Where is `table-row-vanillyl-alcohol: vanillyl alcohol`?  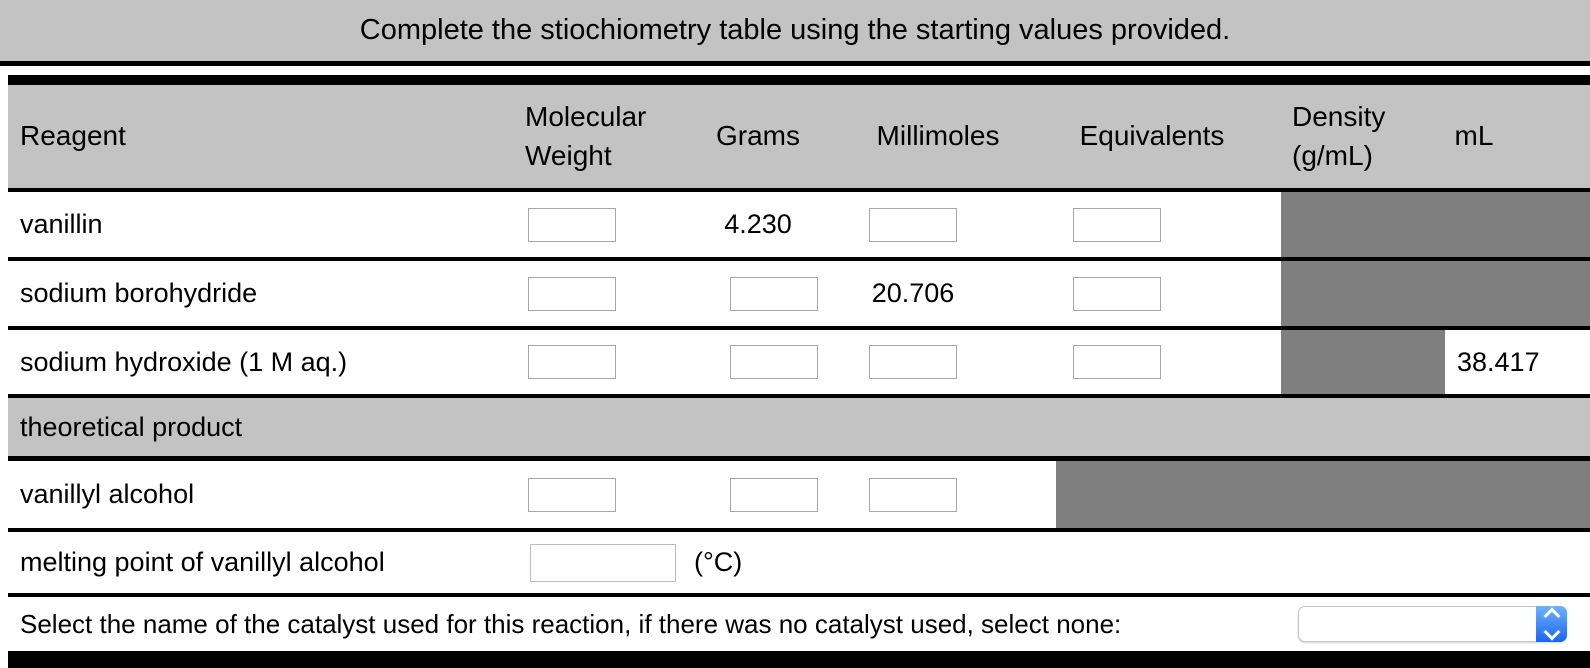
table-row-vanillyl-alcohol: vanillyl alcohol is located at coordinates (799, 496).